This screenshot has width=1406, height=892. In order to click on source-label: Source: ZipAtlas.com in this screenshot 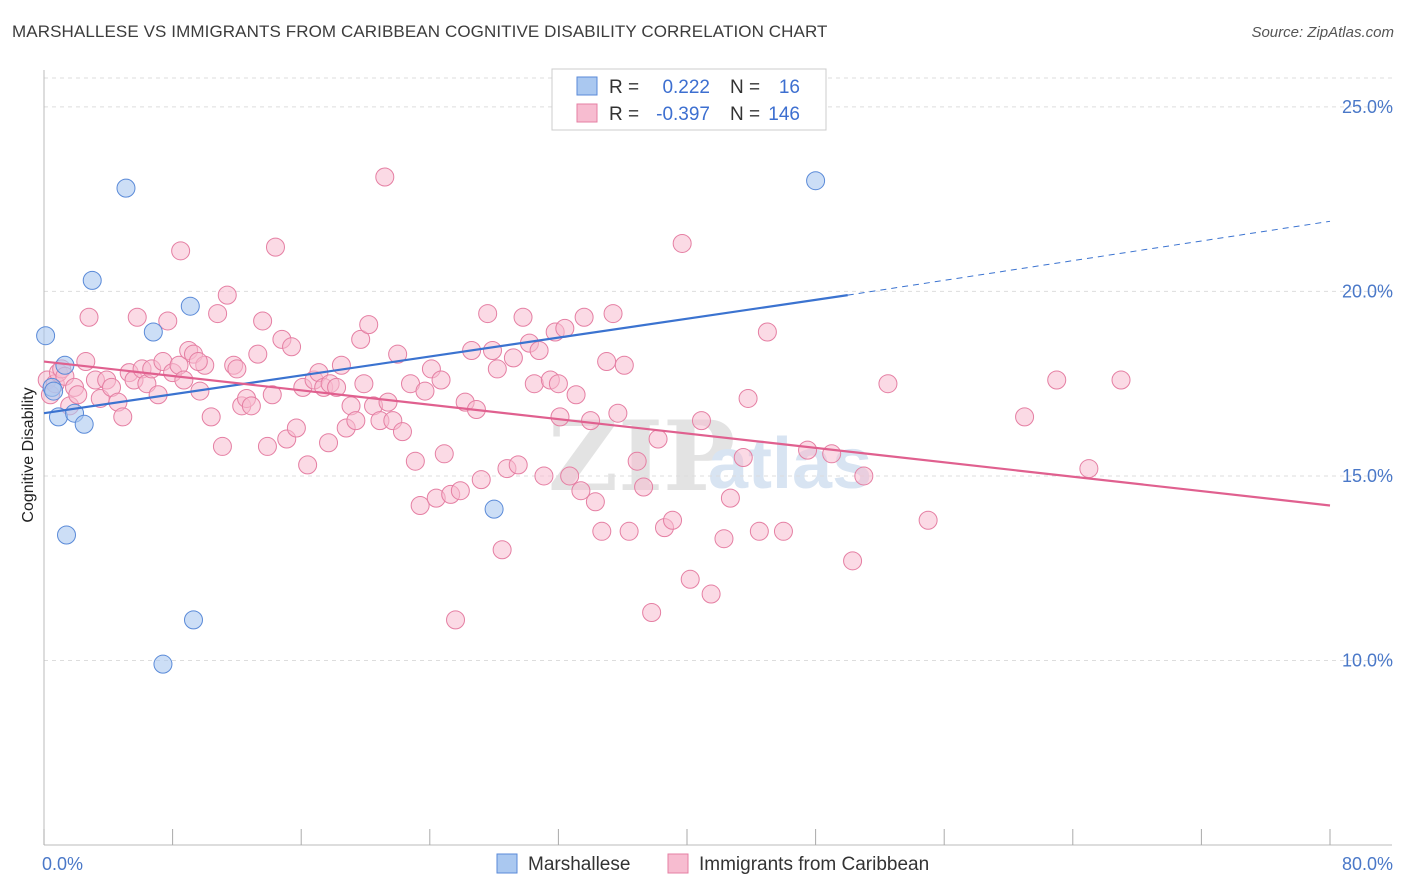, I will do `click(1322, 32)`.